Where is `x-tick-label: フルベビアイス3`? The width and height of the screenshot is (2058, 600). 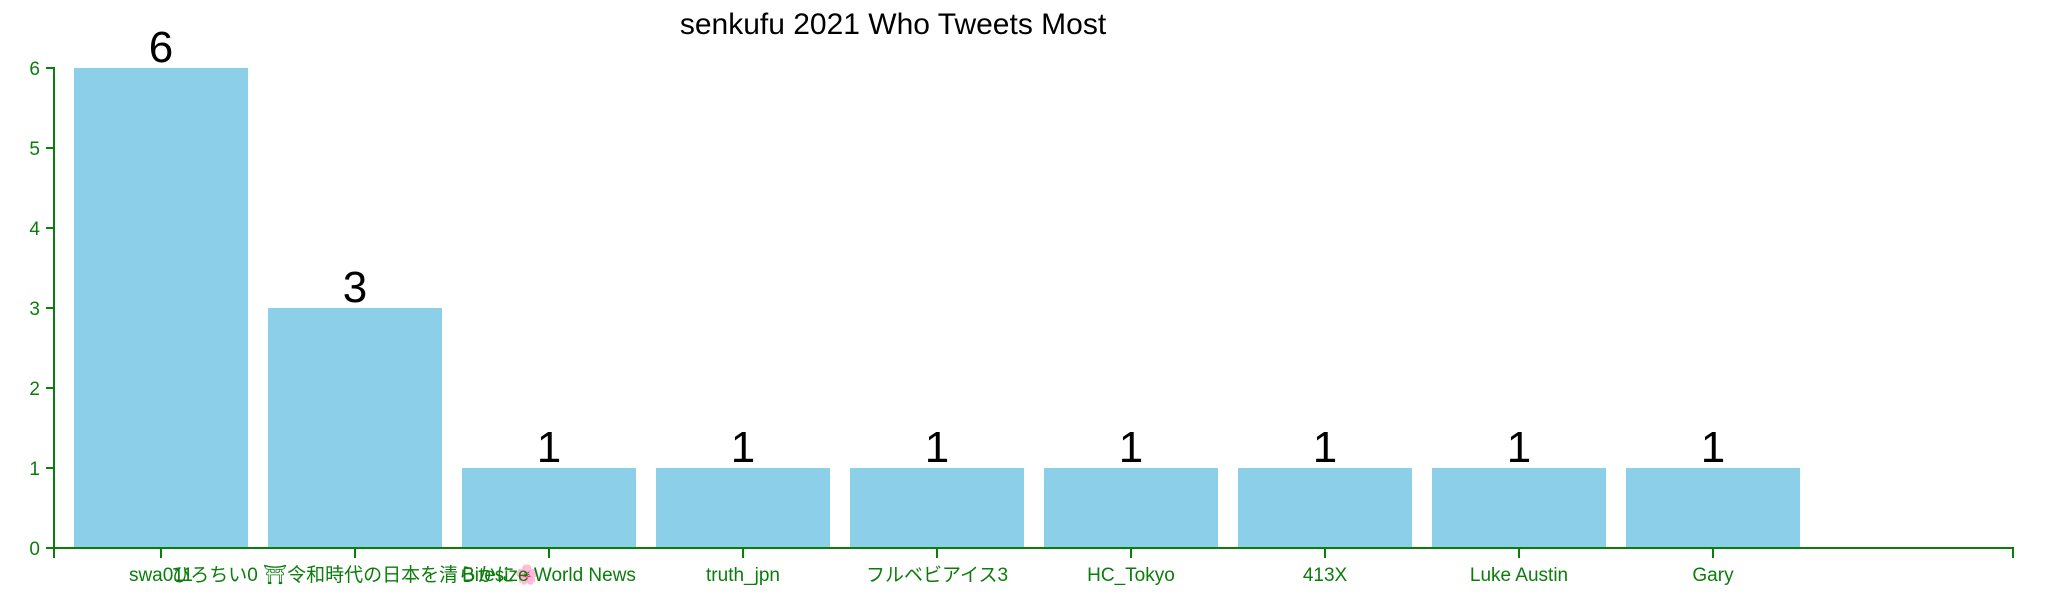 x-tick-label: フルベビアイス3 is located at coordinates (937, 575).